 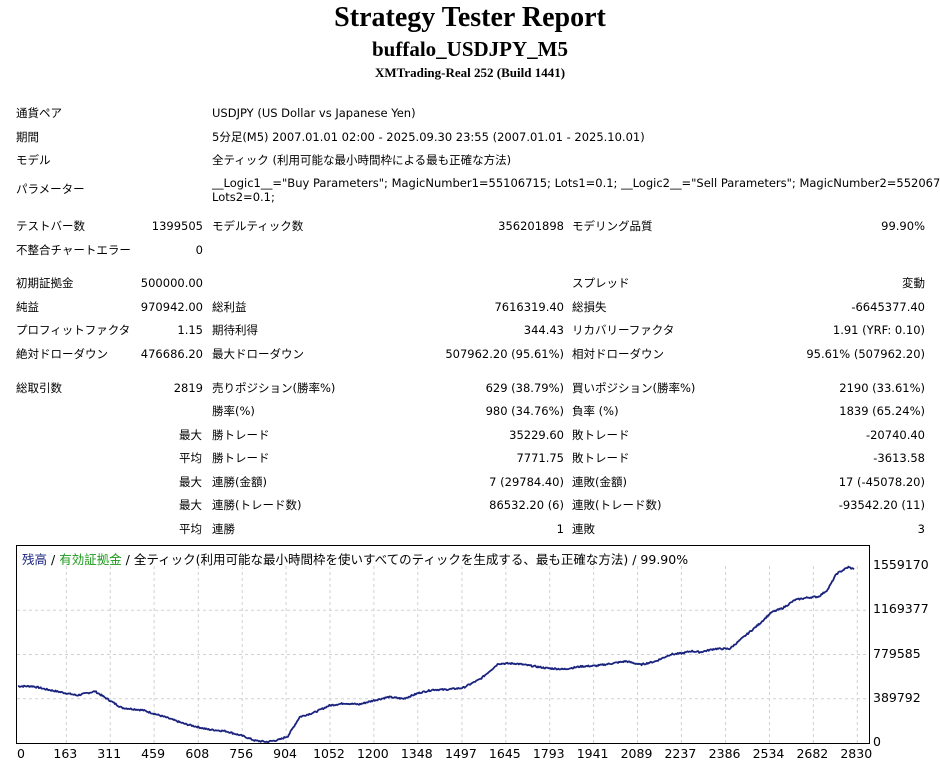 What do you see at coordinates (897, 697) in the screenshot?
I see `y-tick-label: 389792` at bounding box center [897, 697].